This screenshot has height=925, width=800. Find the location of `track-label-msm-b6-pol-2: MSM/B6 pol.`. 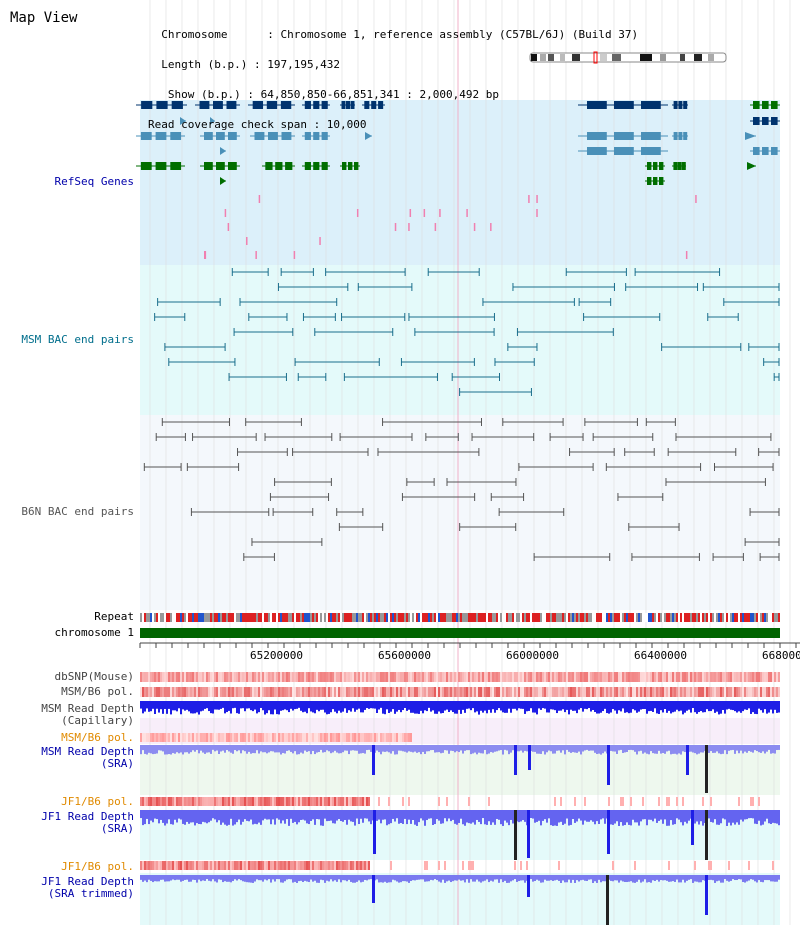

track-label-msm-b6-pol-2: MSM/B6 pol. is located at coordinates (97, 737).